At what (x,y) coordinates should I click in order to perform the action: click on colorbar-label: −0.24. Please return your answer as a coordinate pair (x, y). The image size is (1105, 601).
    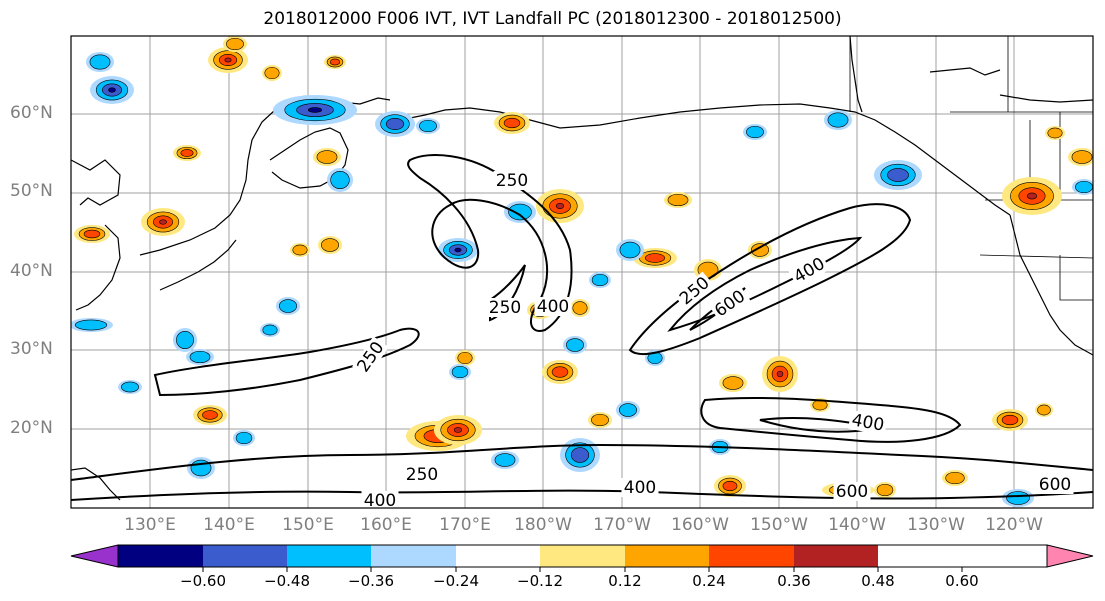
    Looking at the image, I should click on (456, 581).